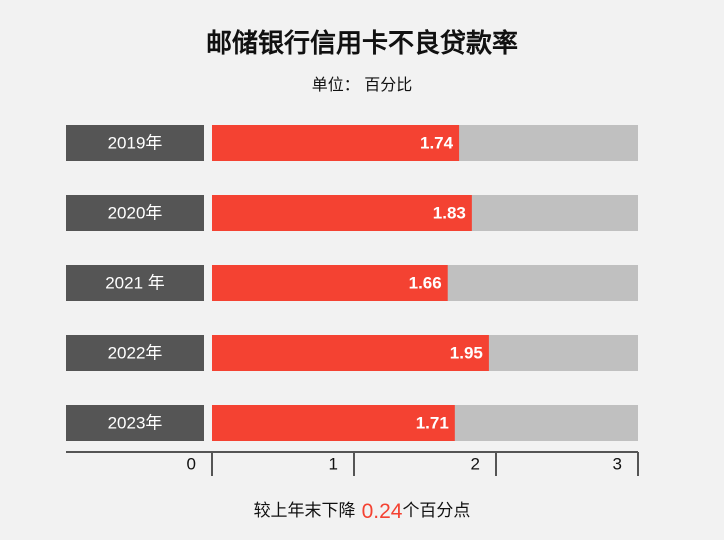 This screenshot has height=540, width=724. Describe the element at coordinates (362, 43) in the screenshot. I see `chart-title: 邮储银行信用卡不良贷款率` at that location.